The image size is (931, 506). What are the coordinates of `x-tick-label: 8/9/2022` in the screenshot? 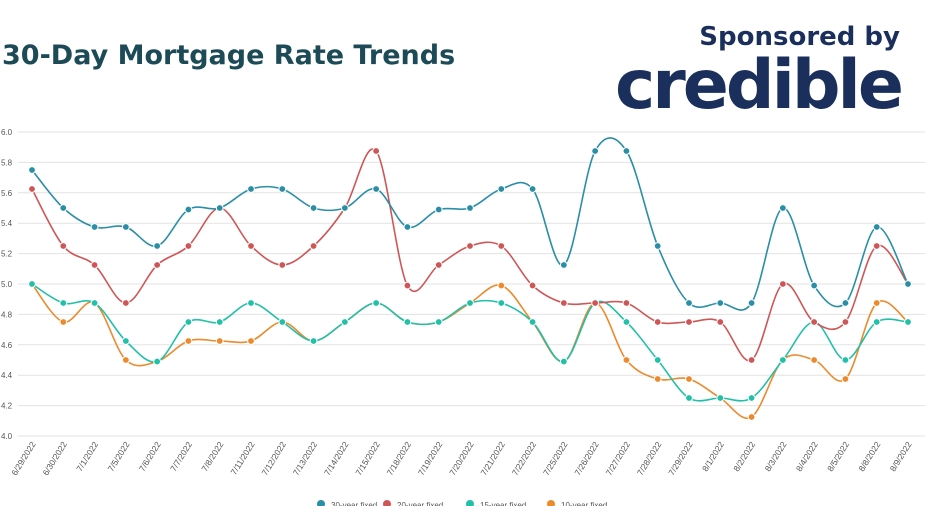 It's located at (901, 457).